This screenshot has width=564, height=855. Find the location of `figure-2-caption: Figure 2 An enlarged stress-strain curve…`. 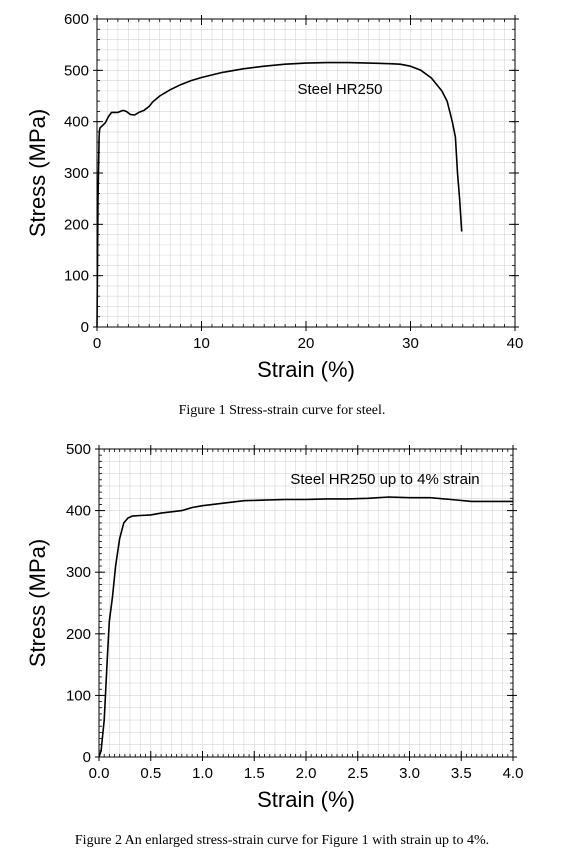

figure-2-caption: Figure 2 An enlarged stress-strain curve… is located at coordinates (282, 840).